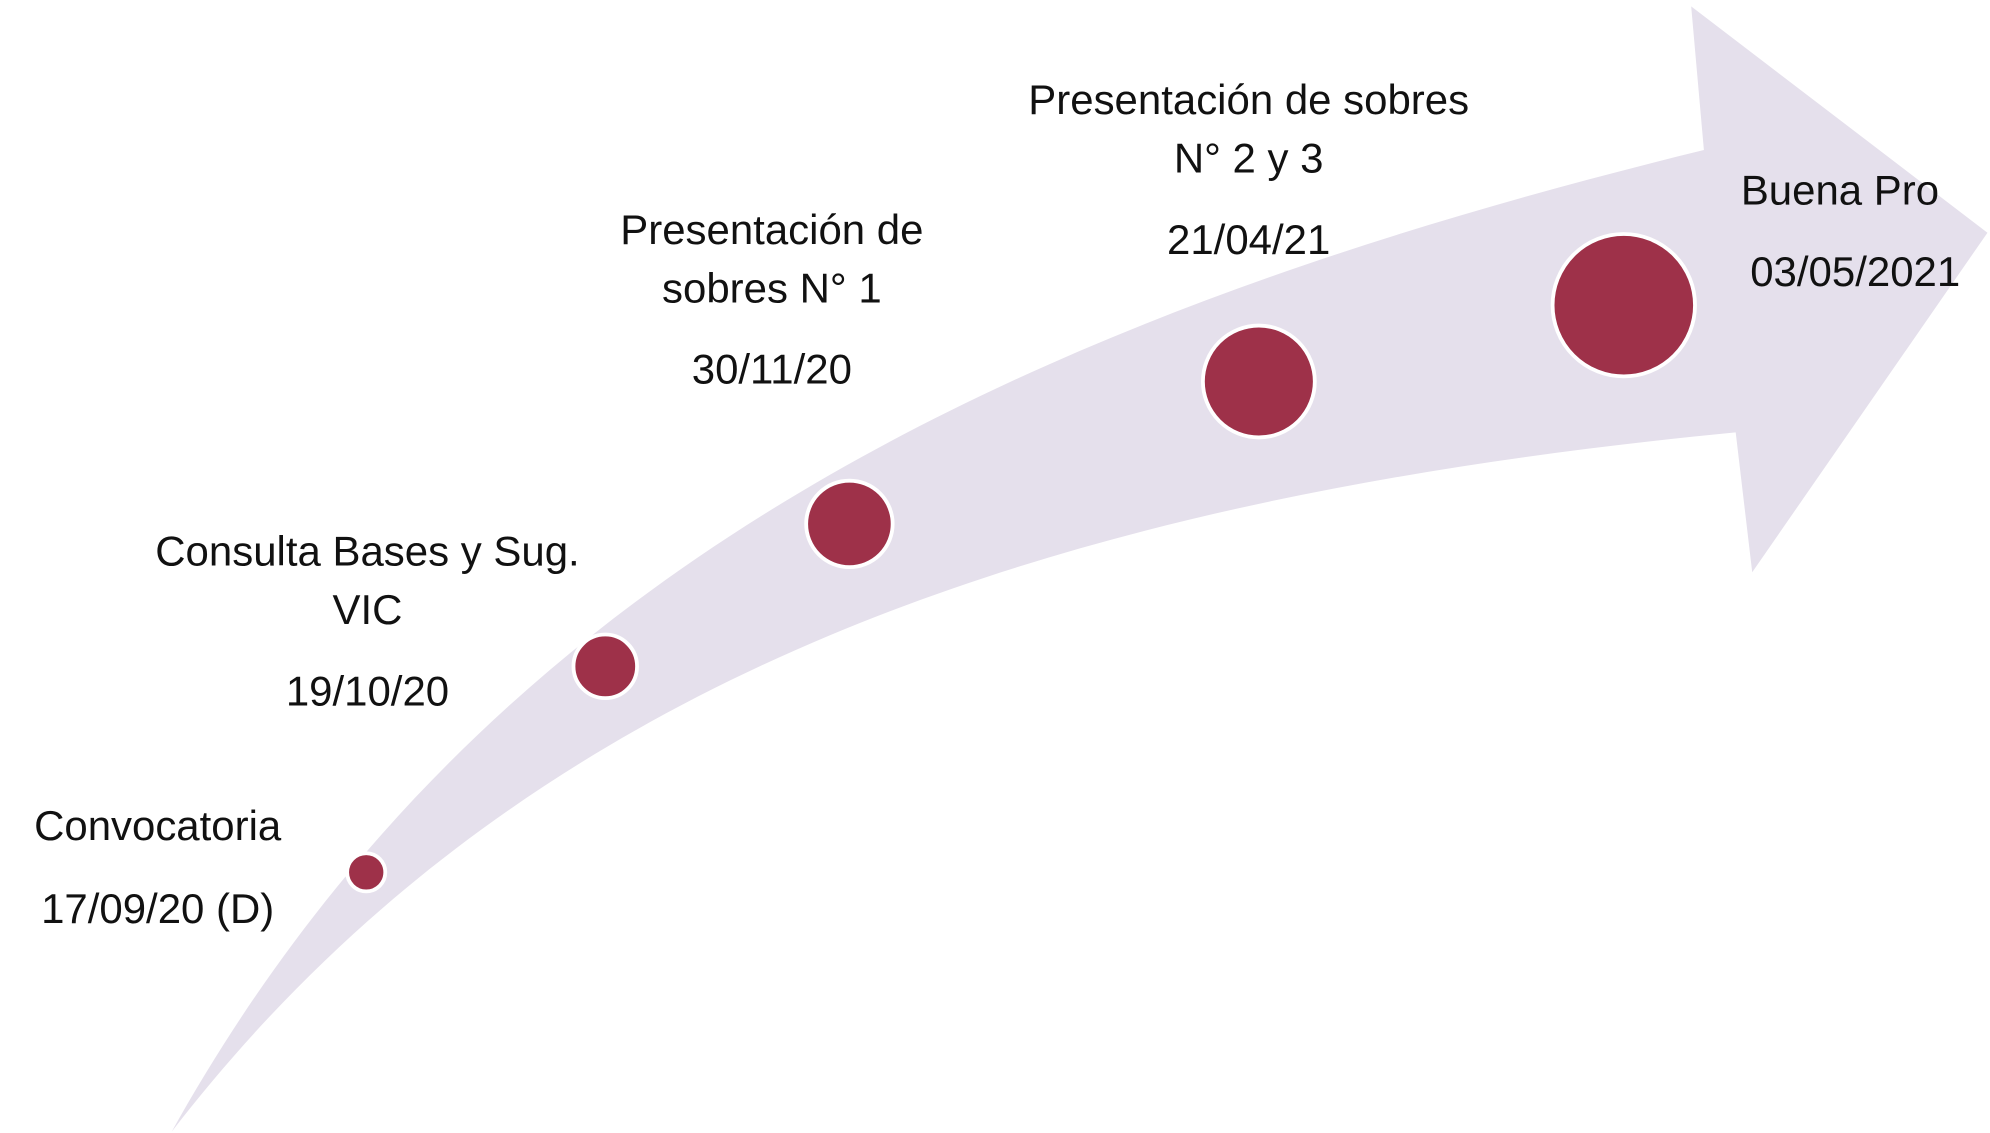 The image size is (1990, 1133). I want to click on milestone-label: Presentación de, so click(771, 229).